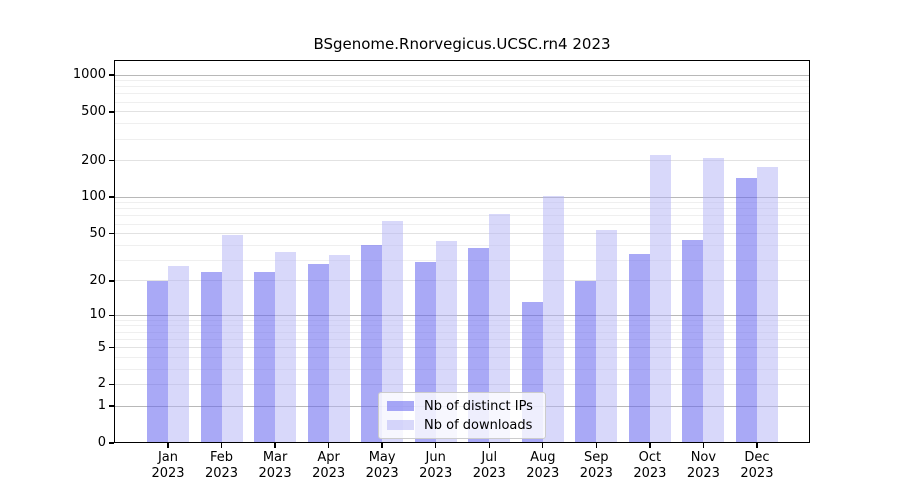  Describe the element at coordinates (746, 310) in the screenshot. I see `bar-ips-dec` at that location.